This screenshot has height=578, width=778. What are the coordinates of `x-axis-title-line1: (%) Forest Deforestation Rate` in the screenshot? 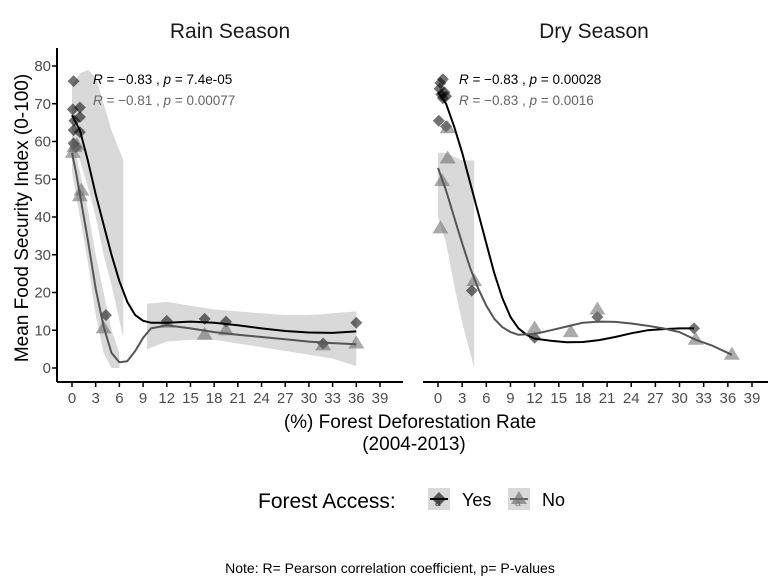 It's located at (410, 422).